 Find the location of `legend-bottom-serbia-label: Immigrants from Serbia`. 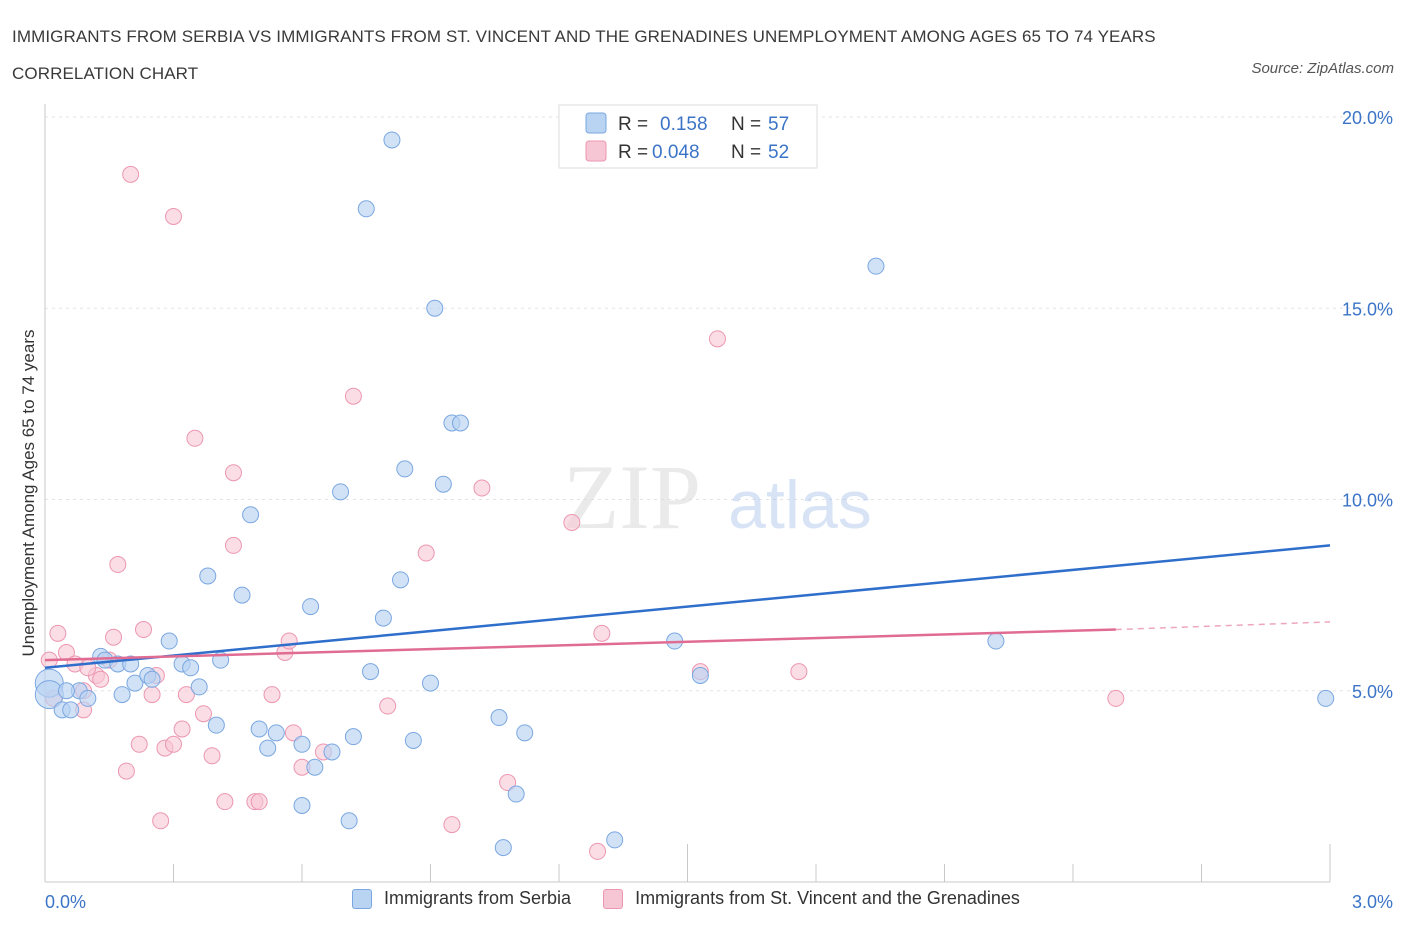

legend-bottom-serbia-label: Immigrants from Serbia is located at coordinates (478, 898).